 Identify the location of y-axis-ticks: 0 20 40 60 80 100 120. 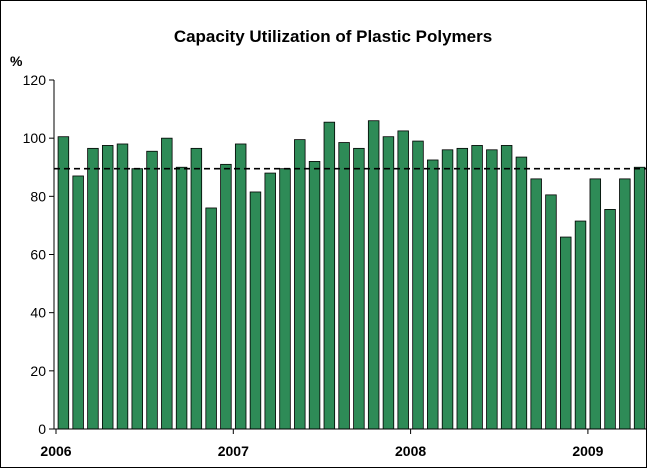
(38, 254).